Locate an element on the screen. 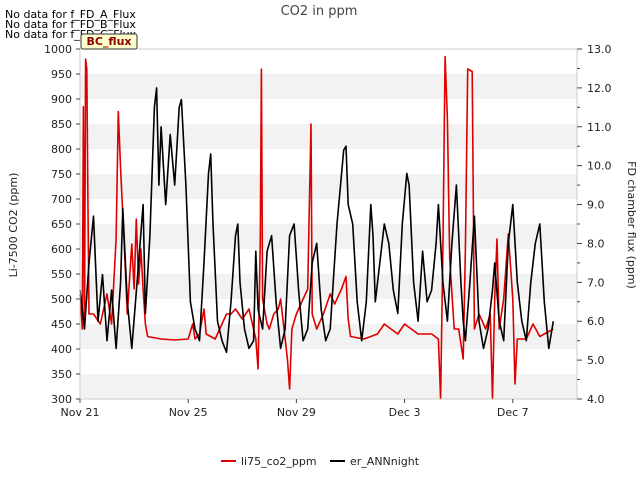 The height and width of the screenshot is (480, 640). y2-tick-label: 4.0 is located at coordinates (596, 399).